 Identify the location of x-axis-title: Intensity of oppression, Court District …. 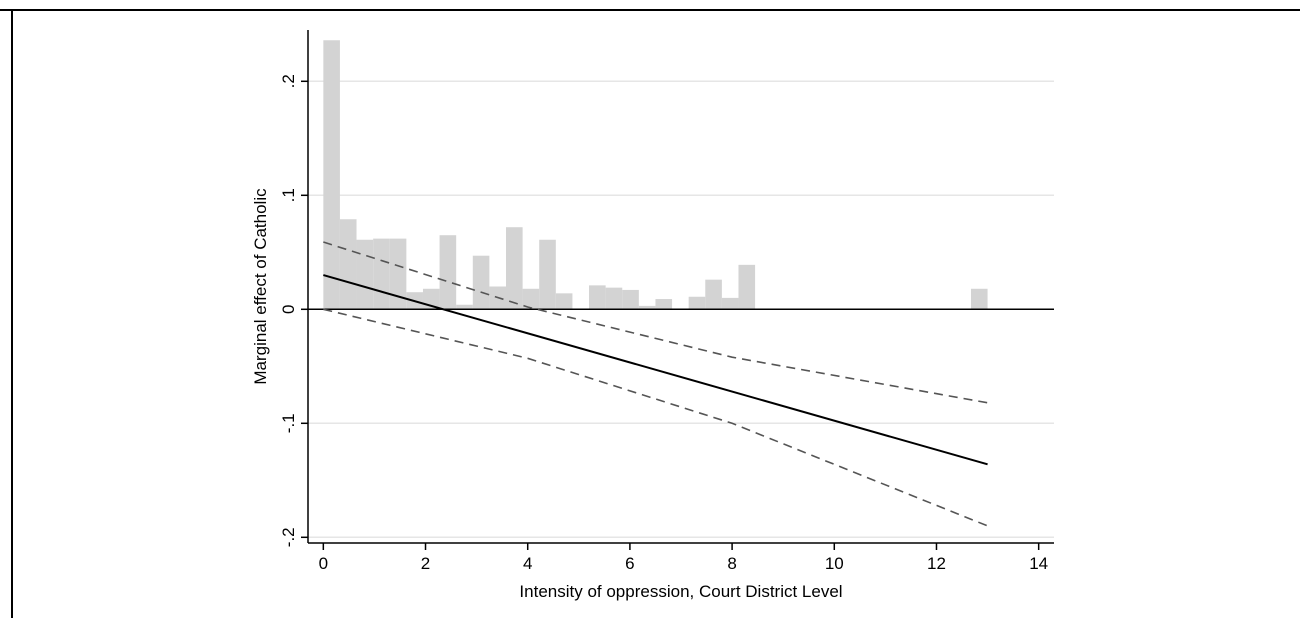
(680, 591).